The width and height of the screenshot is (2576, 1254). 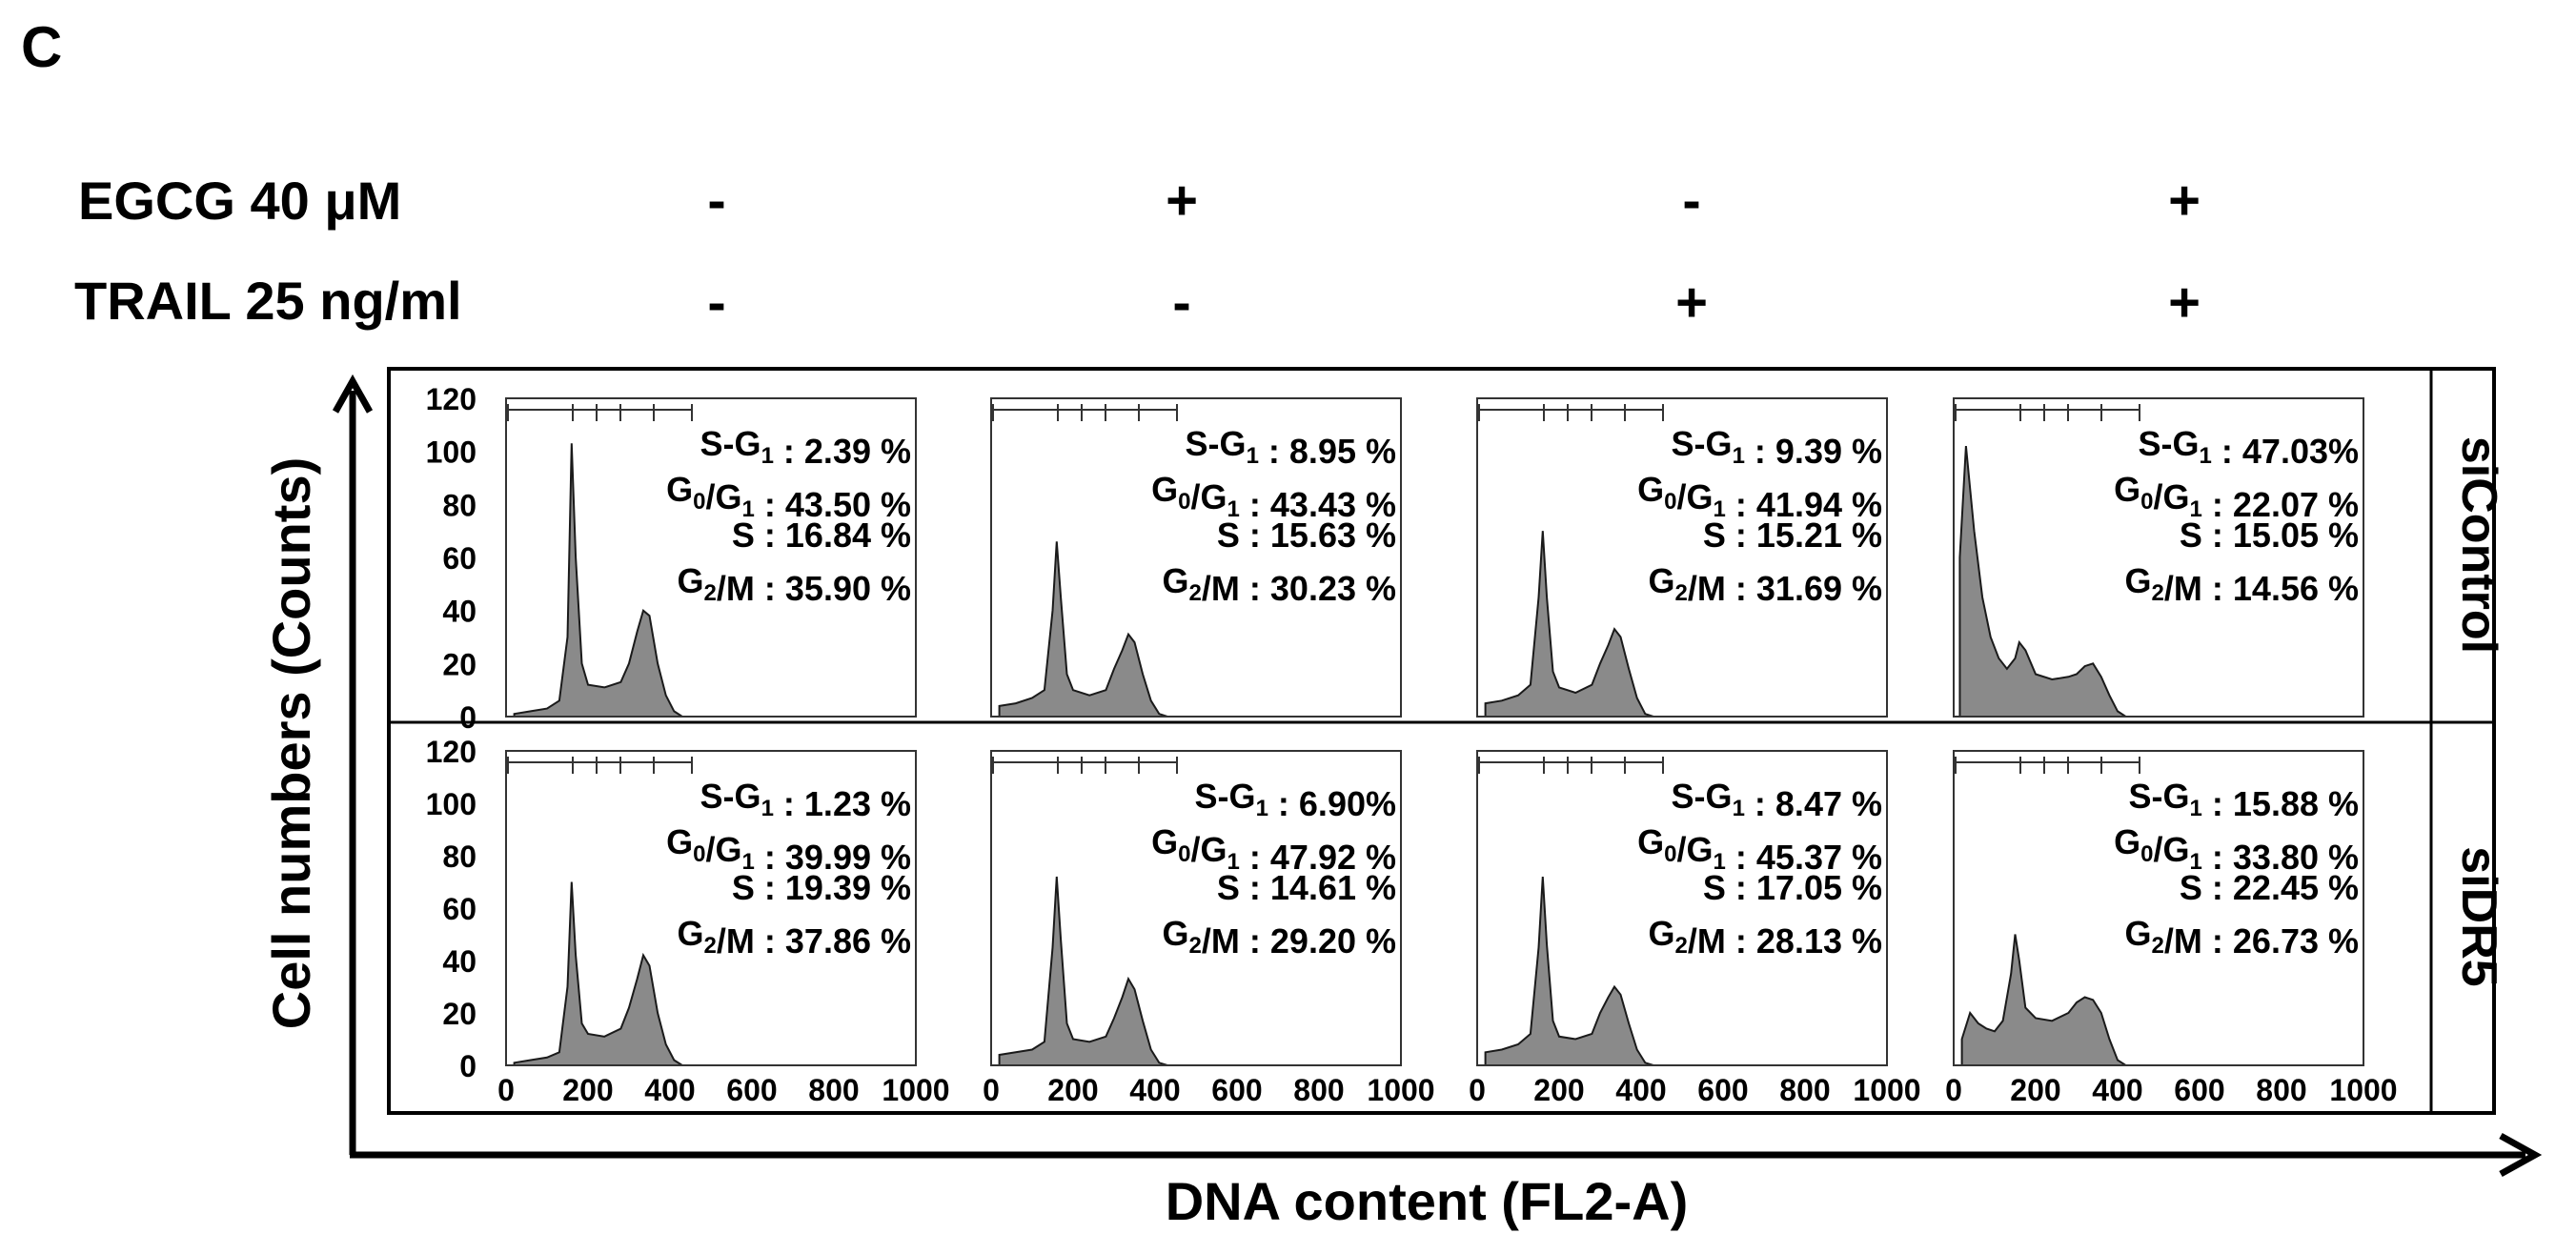 I want to click on condition-signs: - + - + - - + +, so click(x=1454, y=252).